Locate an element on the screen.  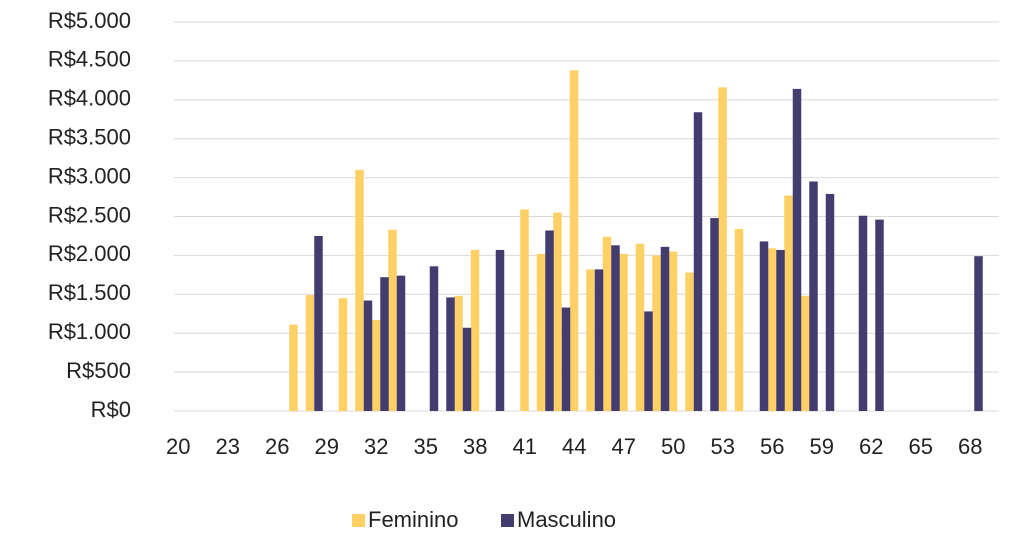
x-tick-label: 53 is located at coordinates (723, 446).